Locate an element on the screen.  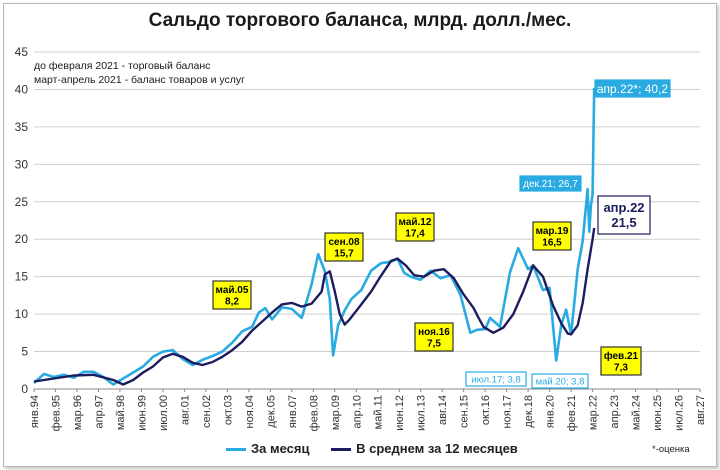
x-tick-label: фев.21 is located at coordinates (572, 413).